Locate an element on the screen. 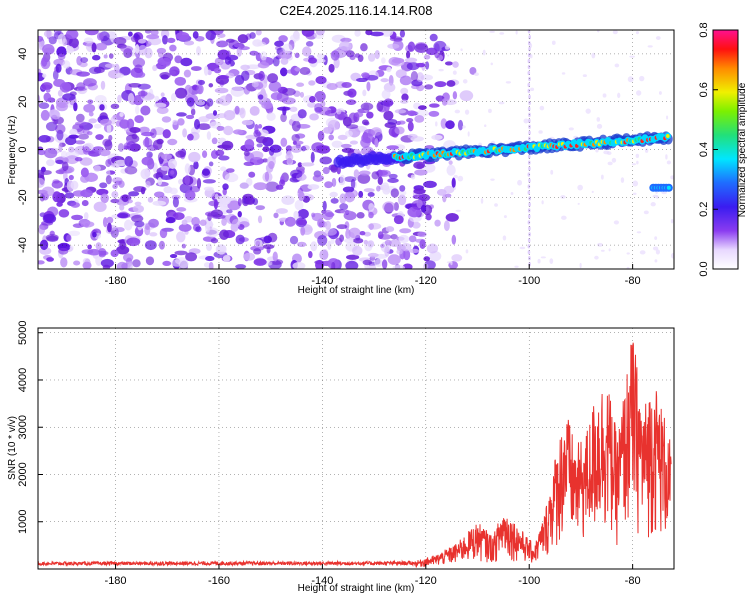  snr-y-tick-label: 2000 is located at coordinates (23, 474).